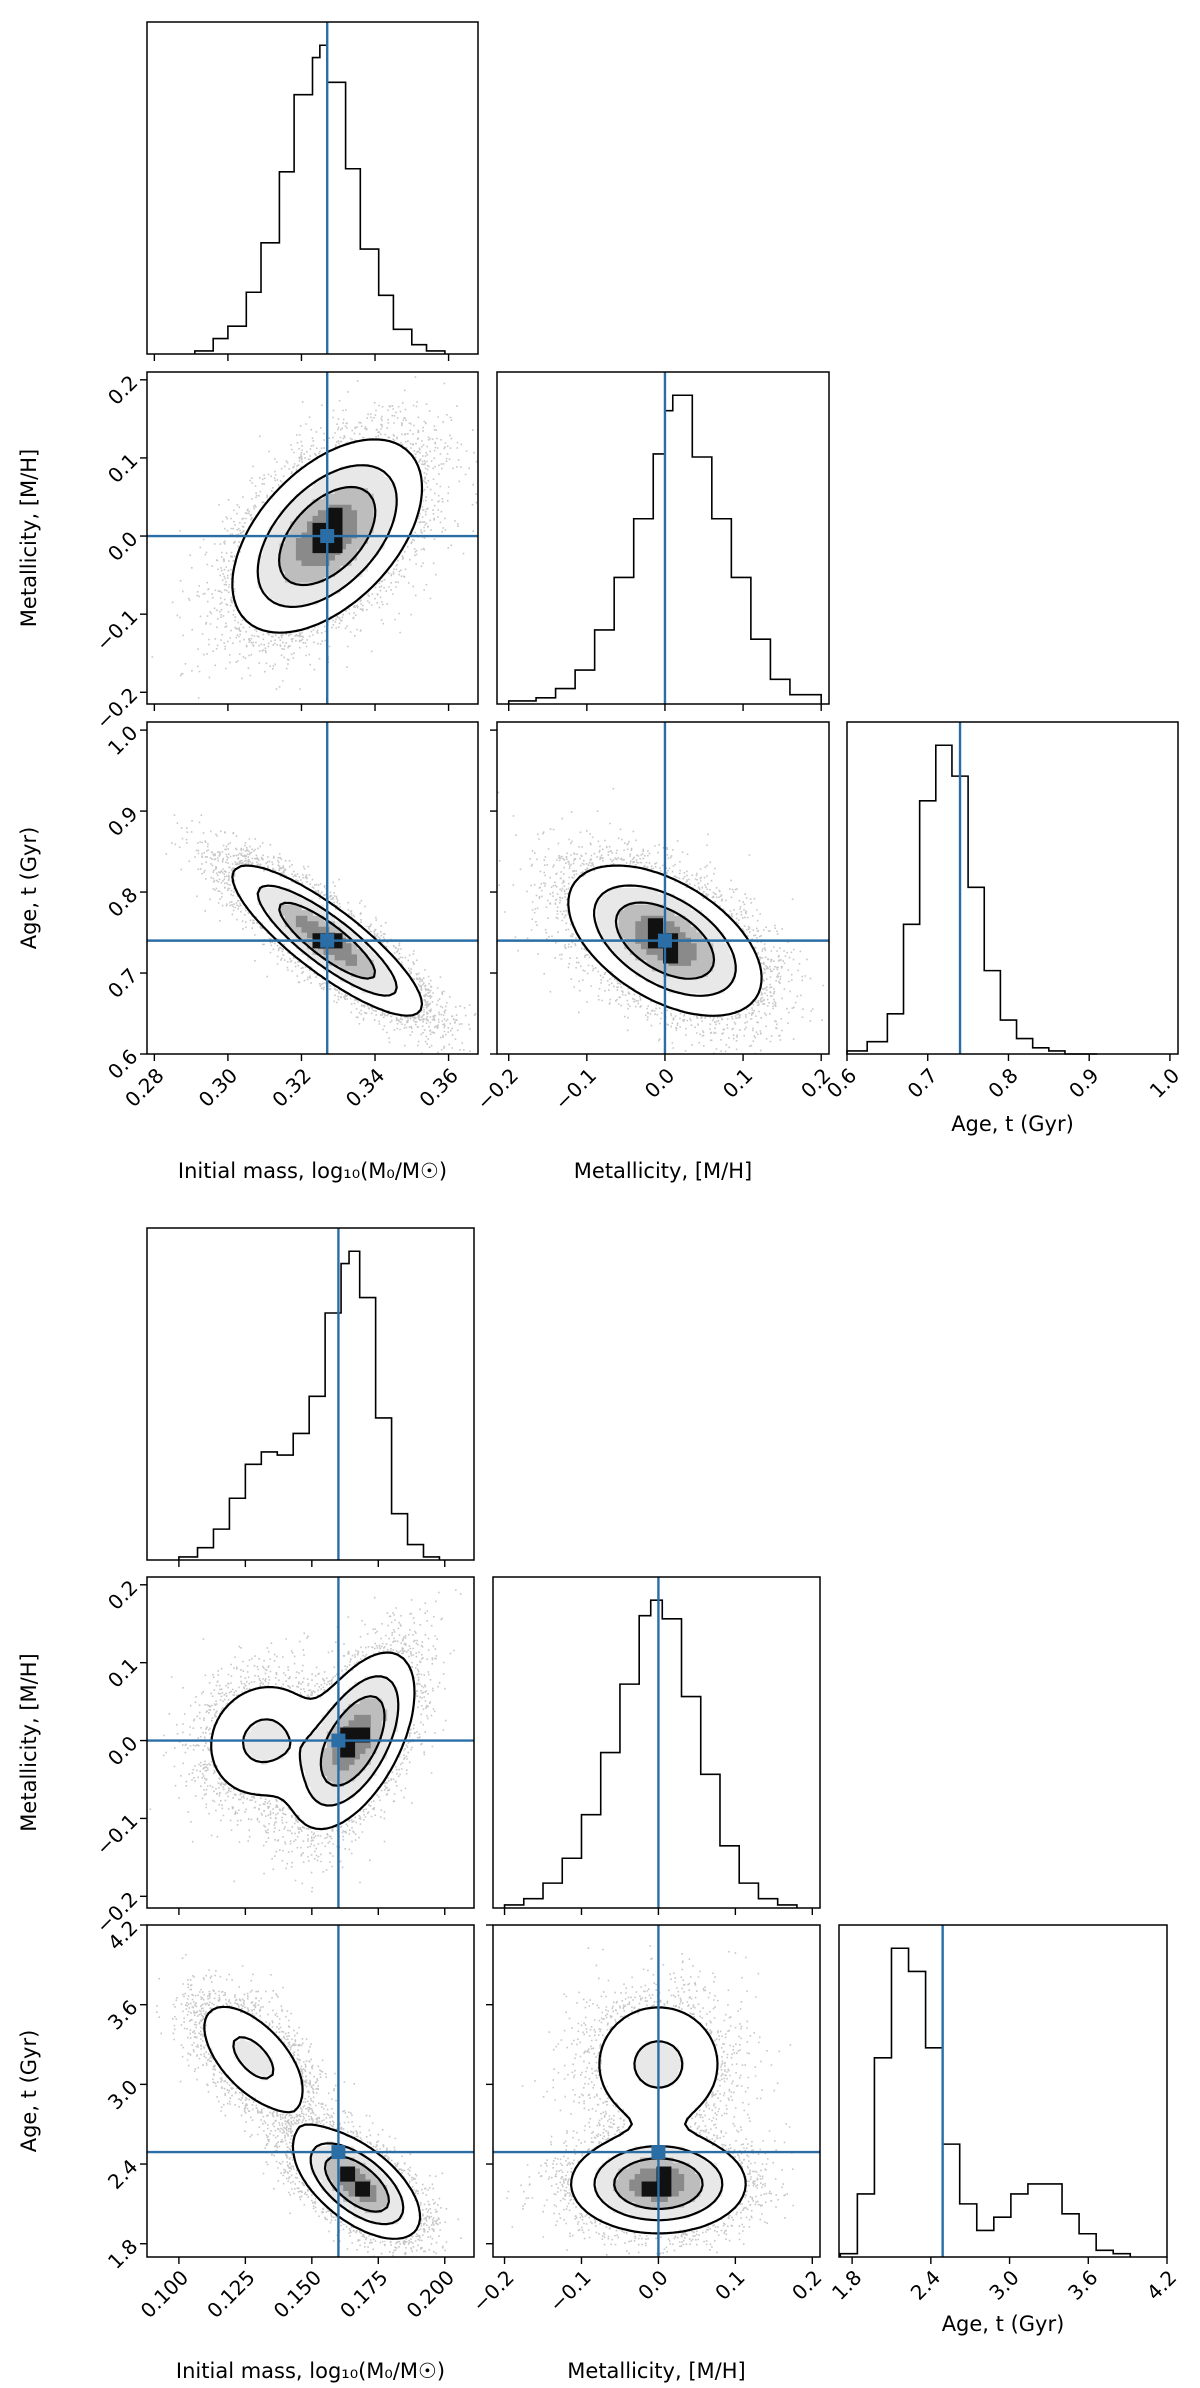  I want to click on y-tick-label: 3.6, so click(122, 2014).